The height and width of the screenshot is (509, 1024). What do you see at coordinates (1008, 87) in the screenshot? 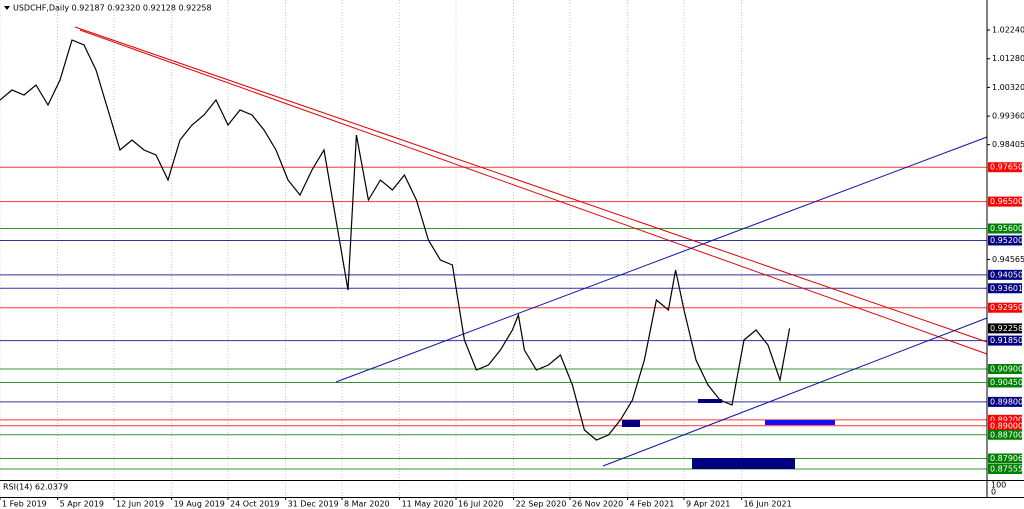
I see `y-tick-label: 1.00320` at bounding box center [1008, 87].